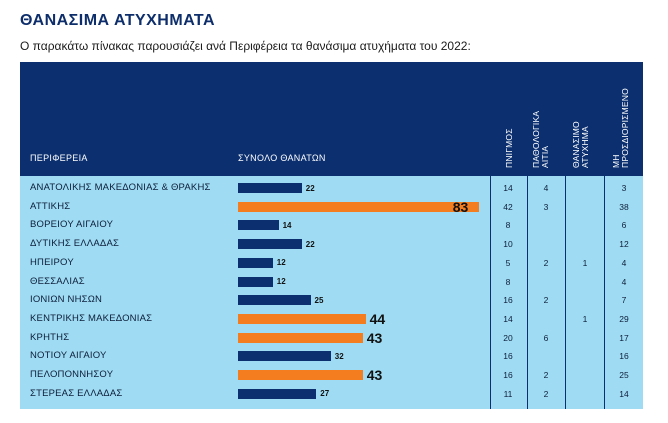 This screenshot has width=668, height=423. Describe the element at coordinates (546, 206) in the screenshot. I see `cell-pathological: 3` at that location.